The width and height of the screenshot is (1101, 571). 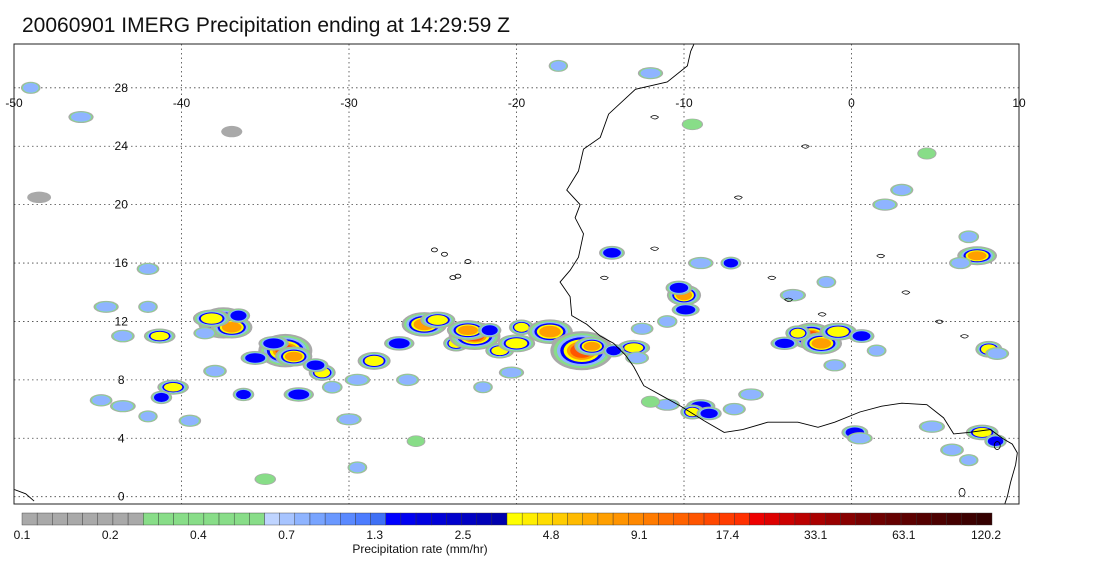 I want to click on colorbar-tick-label: 63.1, so click(x=904, y=535).